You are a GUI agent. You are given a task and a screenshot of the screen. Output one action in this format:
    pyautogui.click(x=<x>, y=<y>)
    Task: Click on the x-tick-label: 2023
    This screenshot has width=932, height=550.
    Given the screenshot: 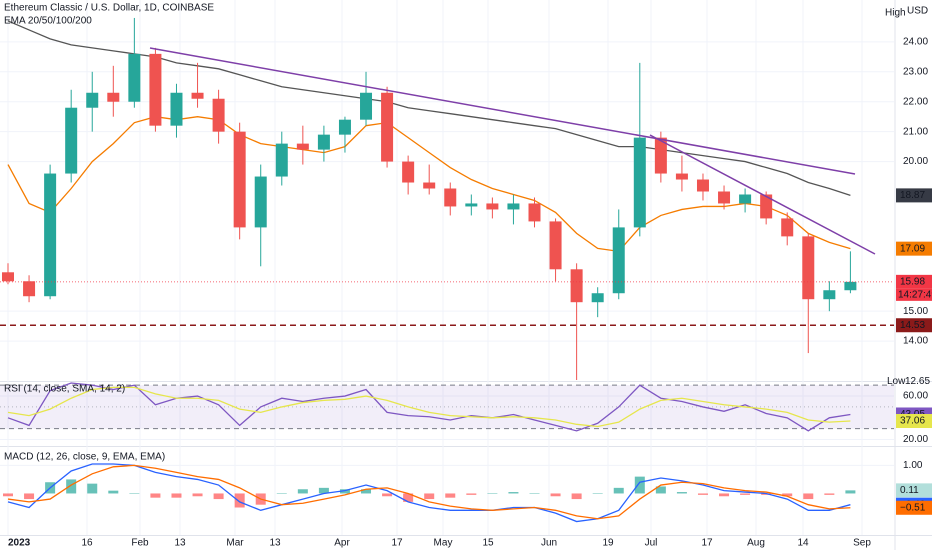 What is the action you would take?
    pyautogui.click(x=19, y=543)
    